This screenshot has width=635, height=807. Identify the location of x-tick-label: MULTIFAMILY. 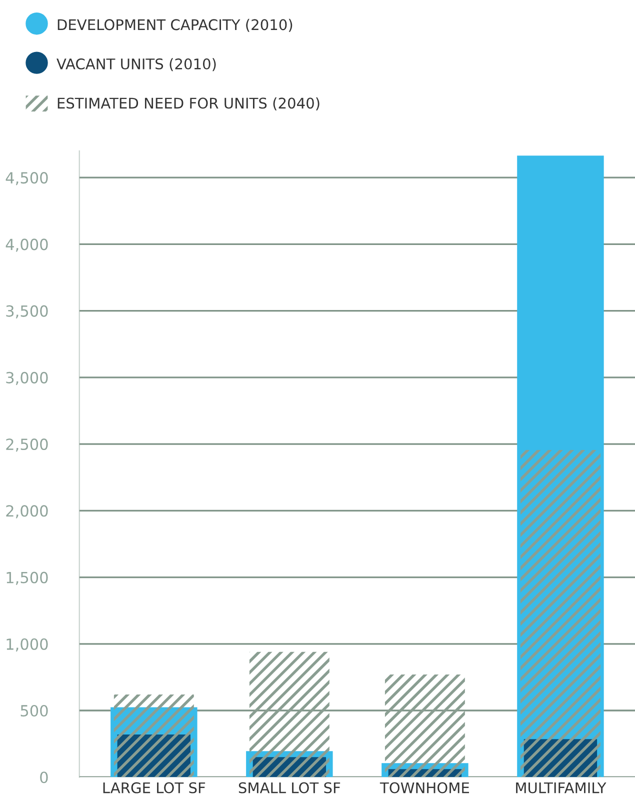
(561, 788).